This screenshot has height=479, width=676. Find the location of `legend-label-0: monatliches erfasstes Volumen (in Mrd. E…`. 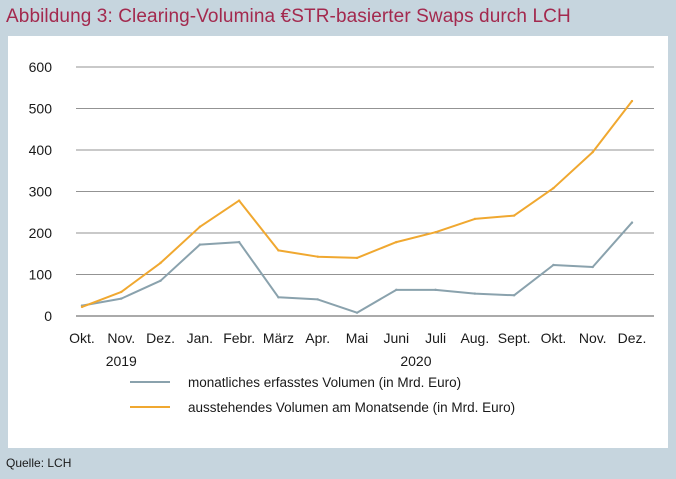

legend-label-0: monatliches erfasstes Volumen (in Mrd. E… is located at coordinates (325, 382).